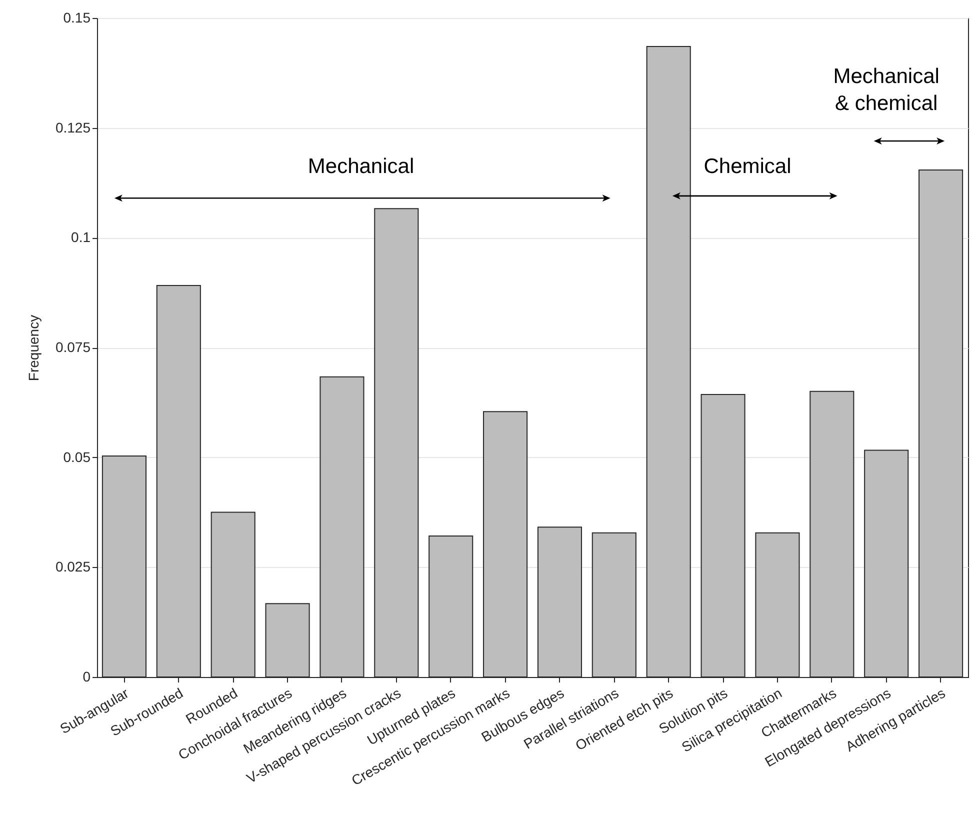 Image resolution: width=975 pixels, height=819 pixels. What do you see at coordinates (33, 348) in the screenshot?
I see `y-axis-title: Frequency` at bounding box center [33, 348].